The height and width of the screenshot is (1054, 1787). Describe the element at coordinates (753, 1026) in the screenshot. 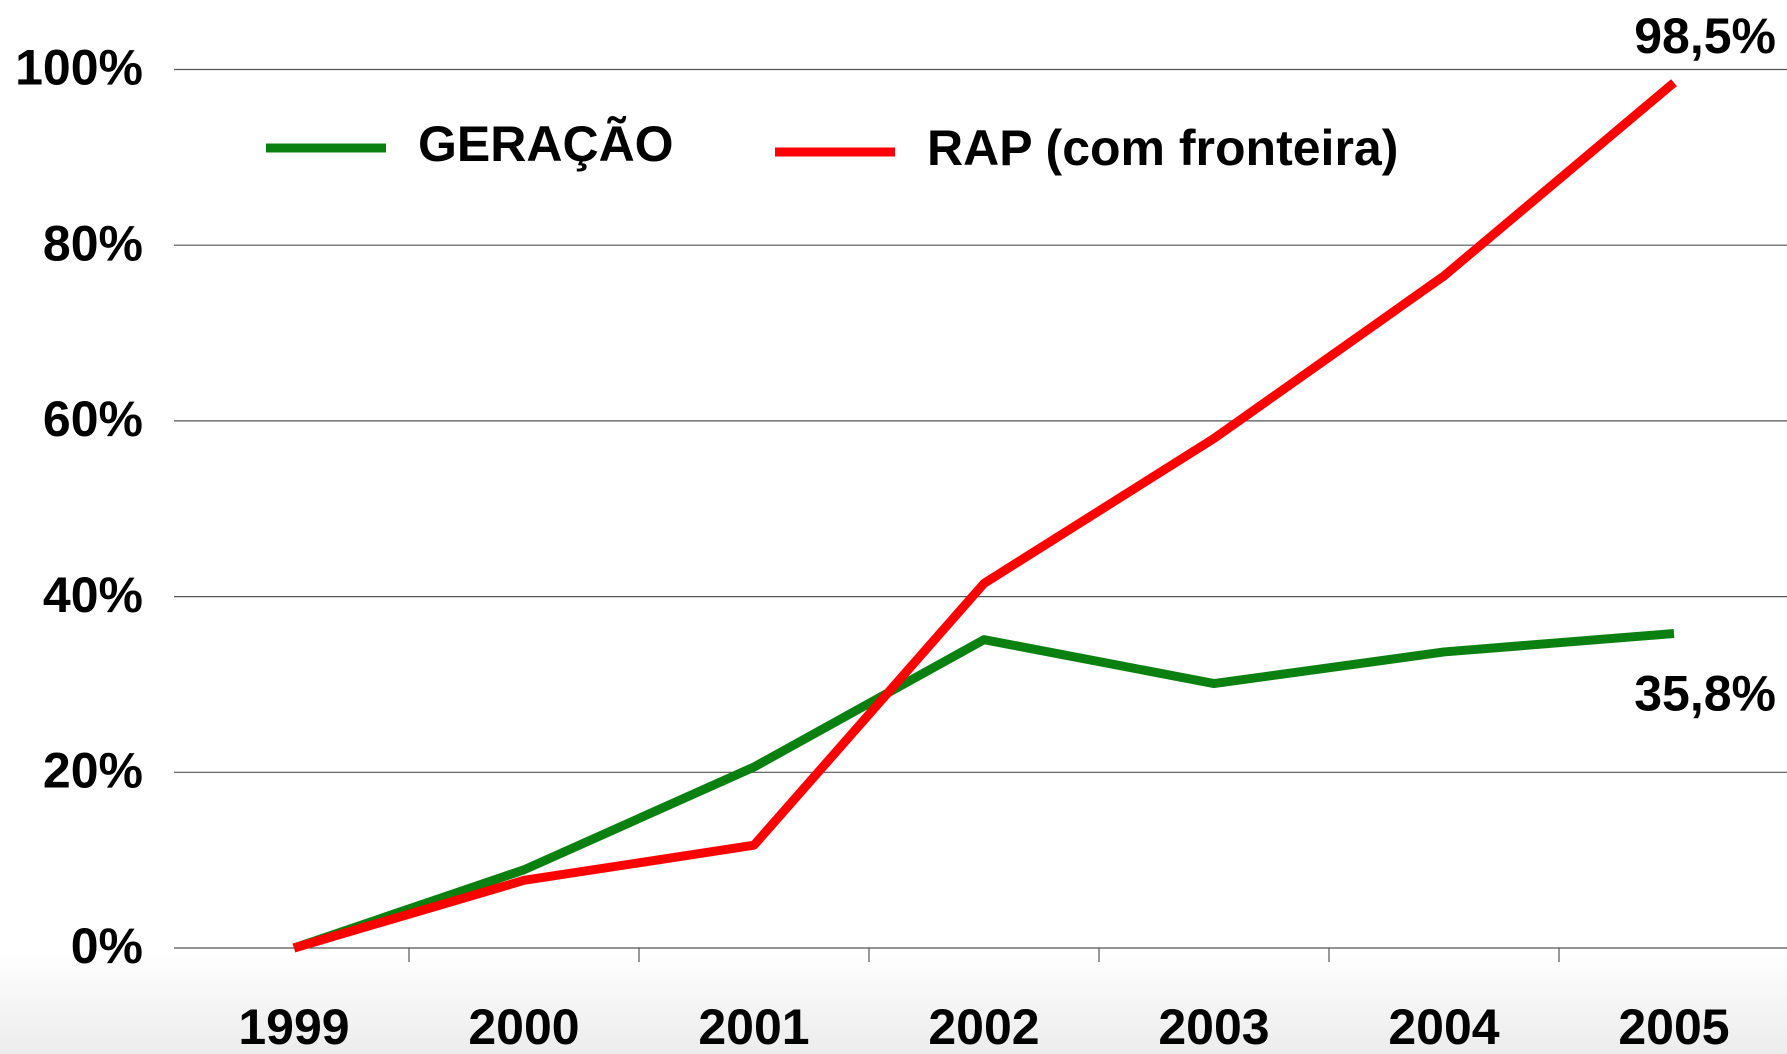

I see `x-tick-label: 2001` at that location.